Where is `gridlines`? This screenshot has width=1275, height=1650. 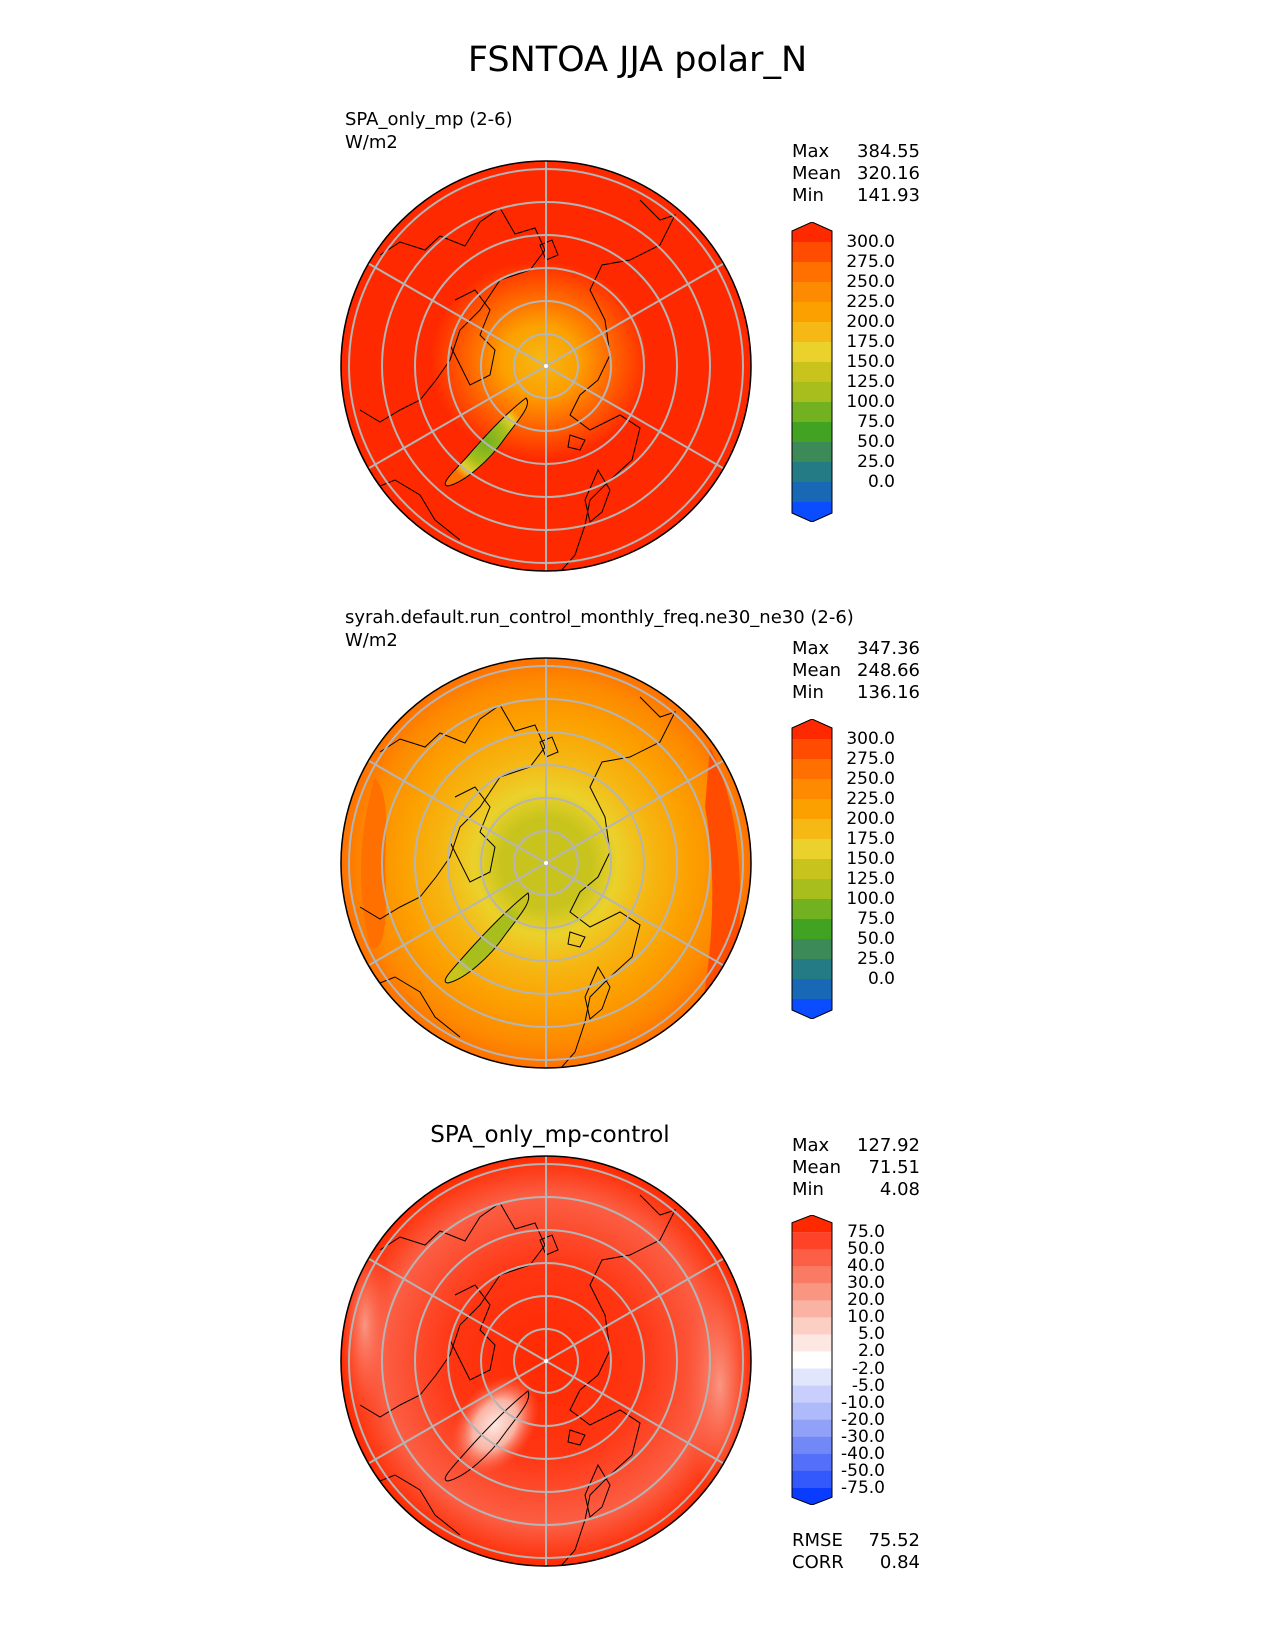 gridlines is located at coordinates (546, 1361).